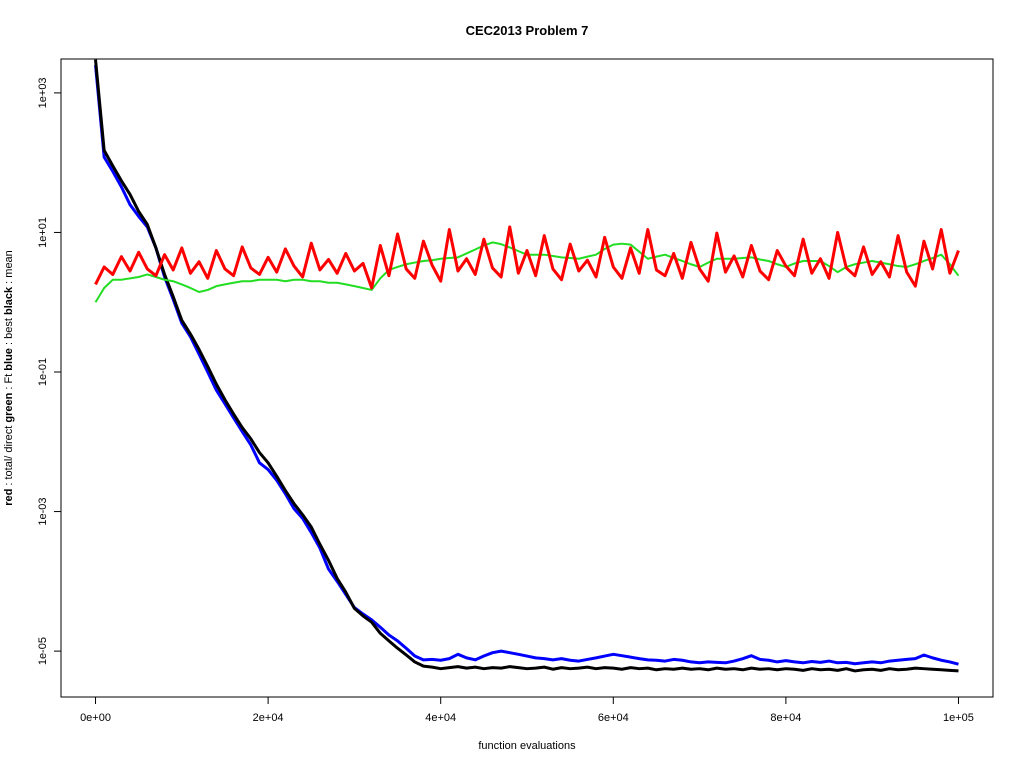  I want to click on y-tick-label: 1e+03, so click(43, 92).